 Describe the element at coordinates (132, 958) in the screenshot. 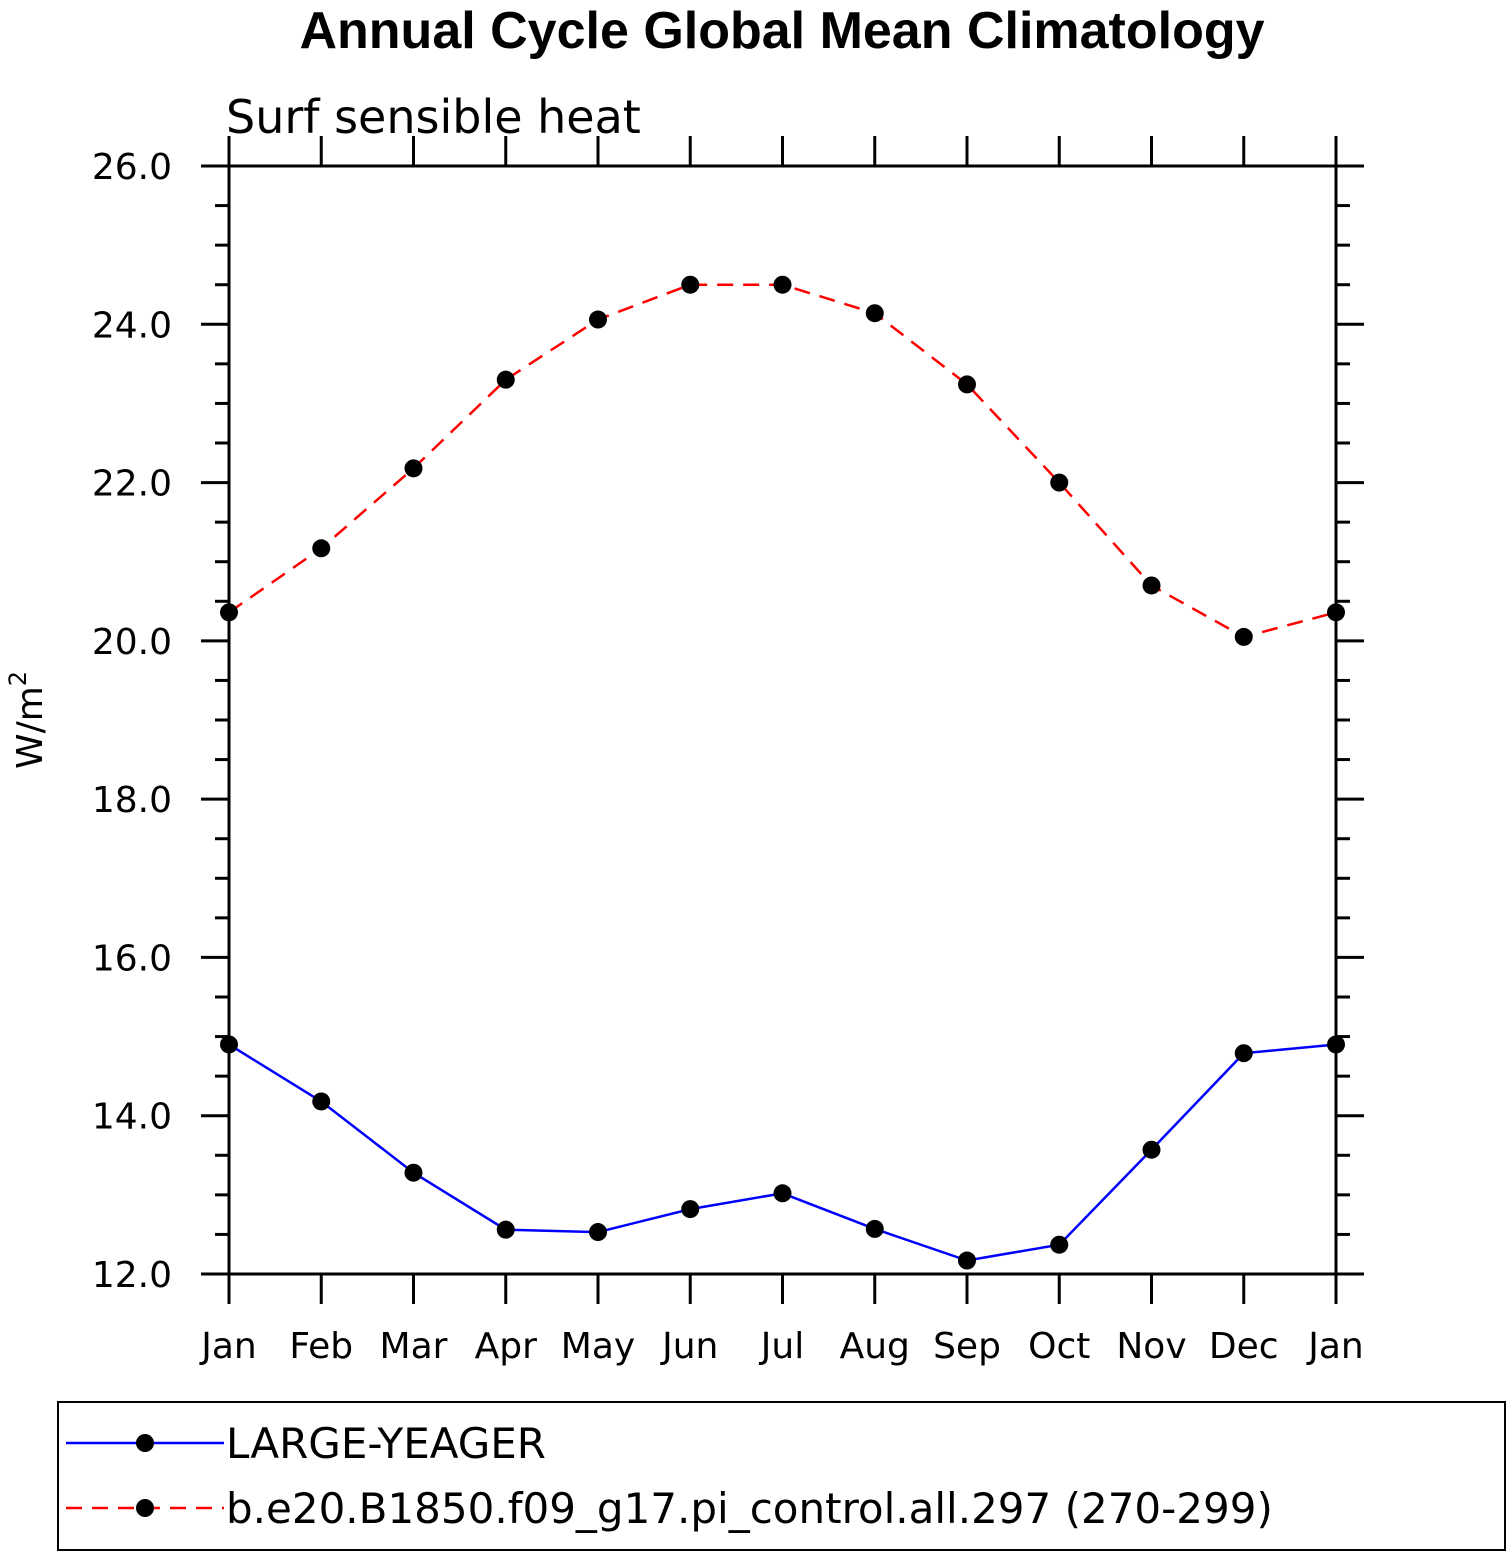

I see `y-tick-label: 16.0` at that location.